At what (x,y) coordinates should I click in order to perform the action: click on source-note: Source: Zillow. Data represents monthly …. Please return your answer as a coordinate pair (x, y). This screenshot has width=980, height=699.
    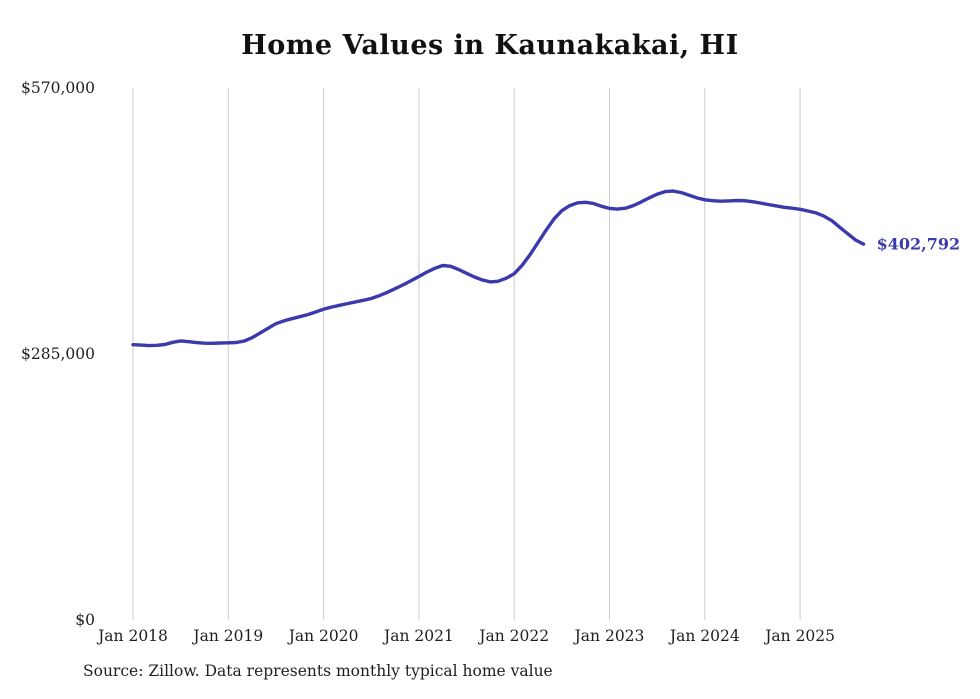
    Looking at the image, I should click on (318, 671).